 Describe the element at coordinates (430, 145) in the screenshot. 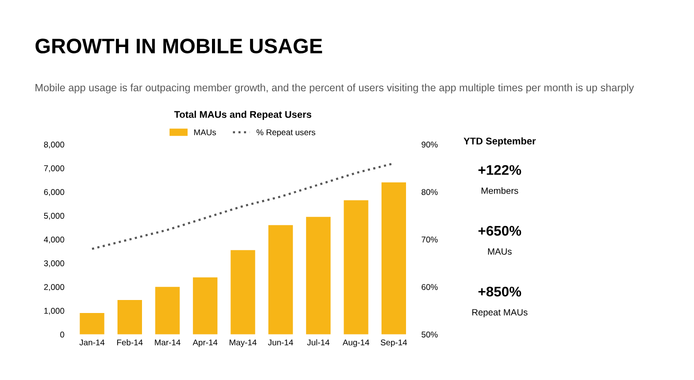

I see `y2-tick-label: 90%` at that location.